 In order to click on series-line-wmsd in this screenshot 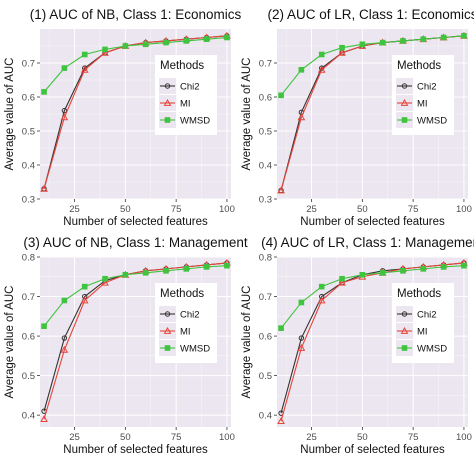, I will do `click(135, 296)`.